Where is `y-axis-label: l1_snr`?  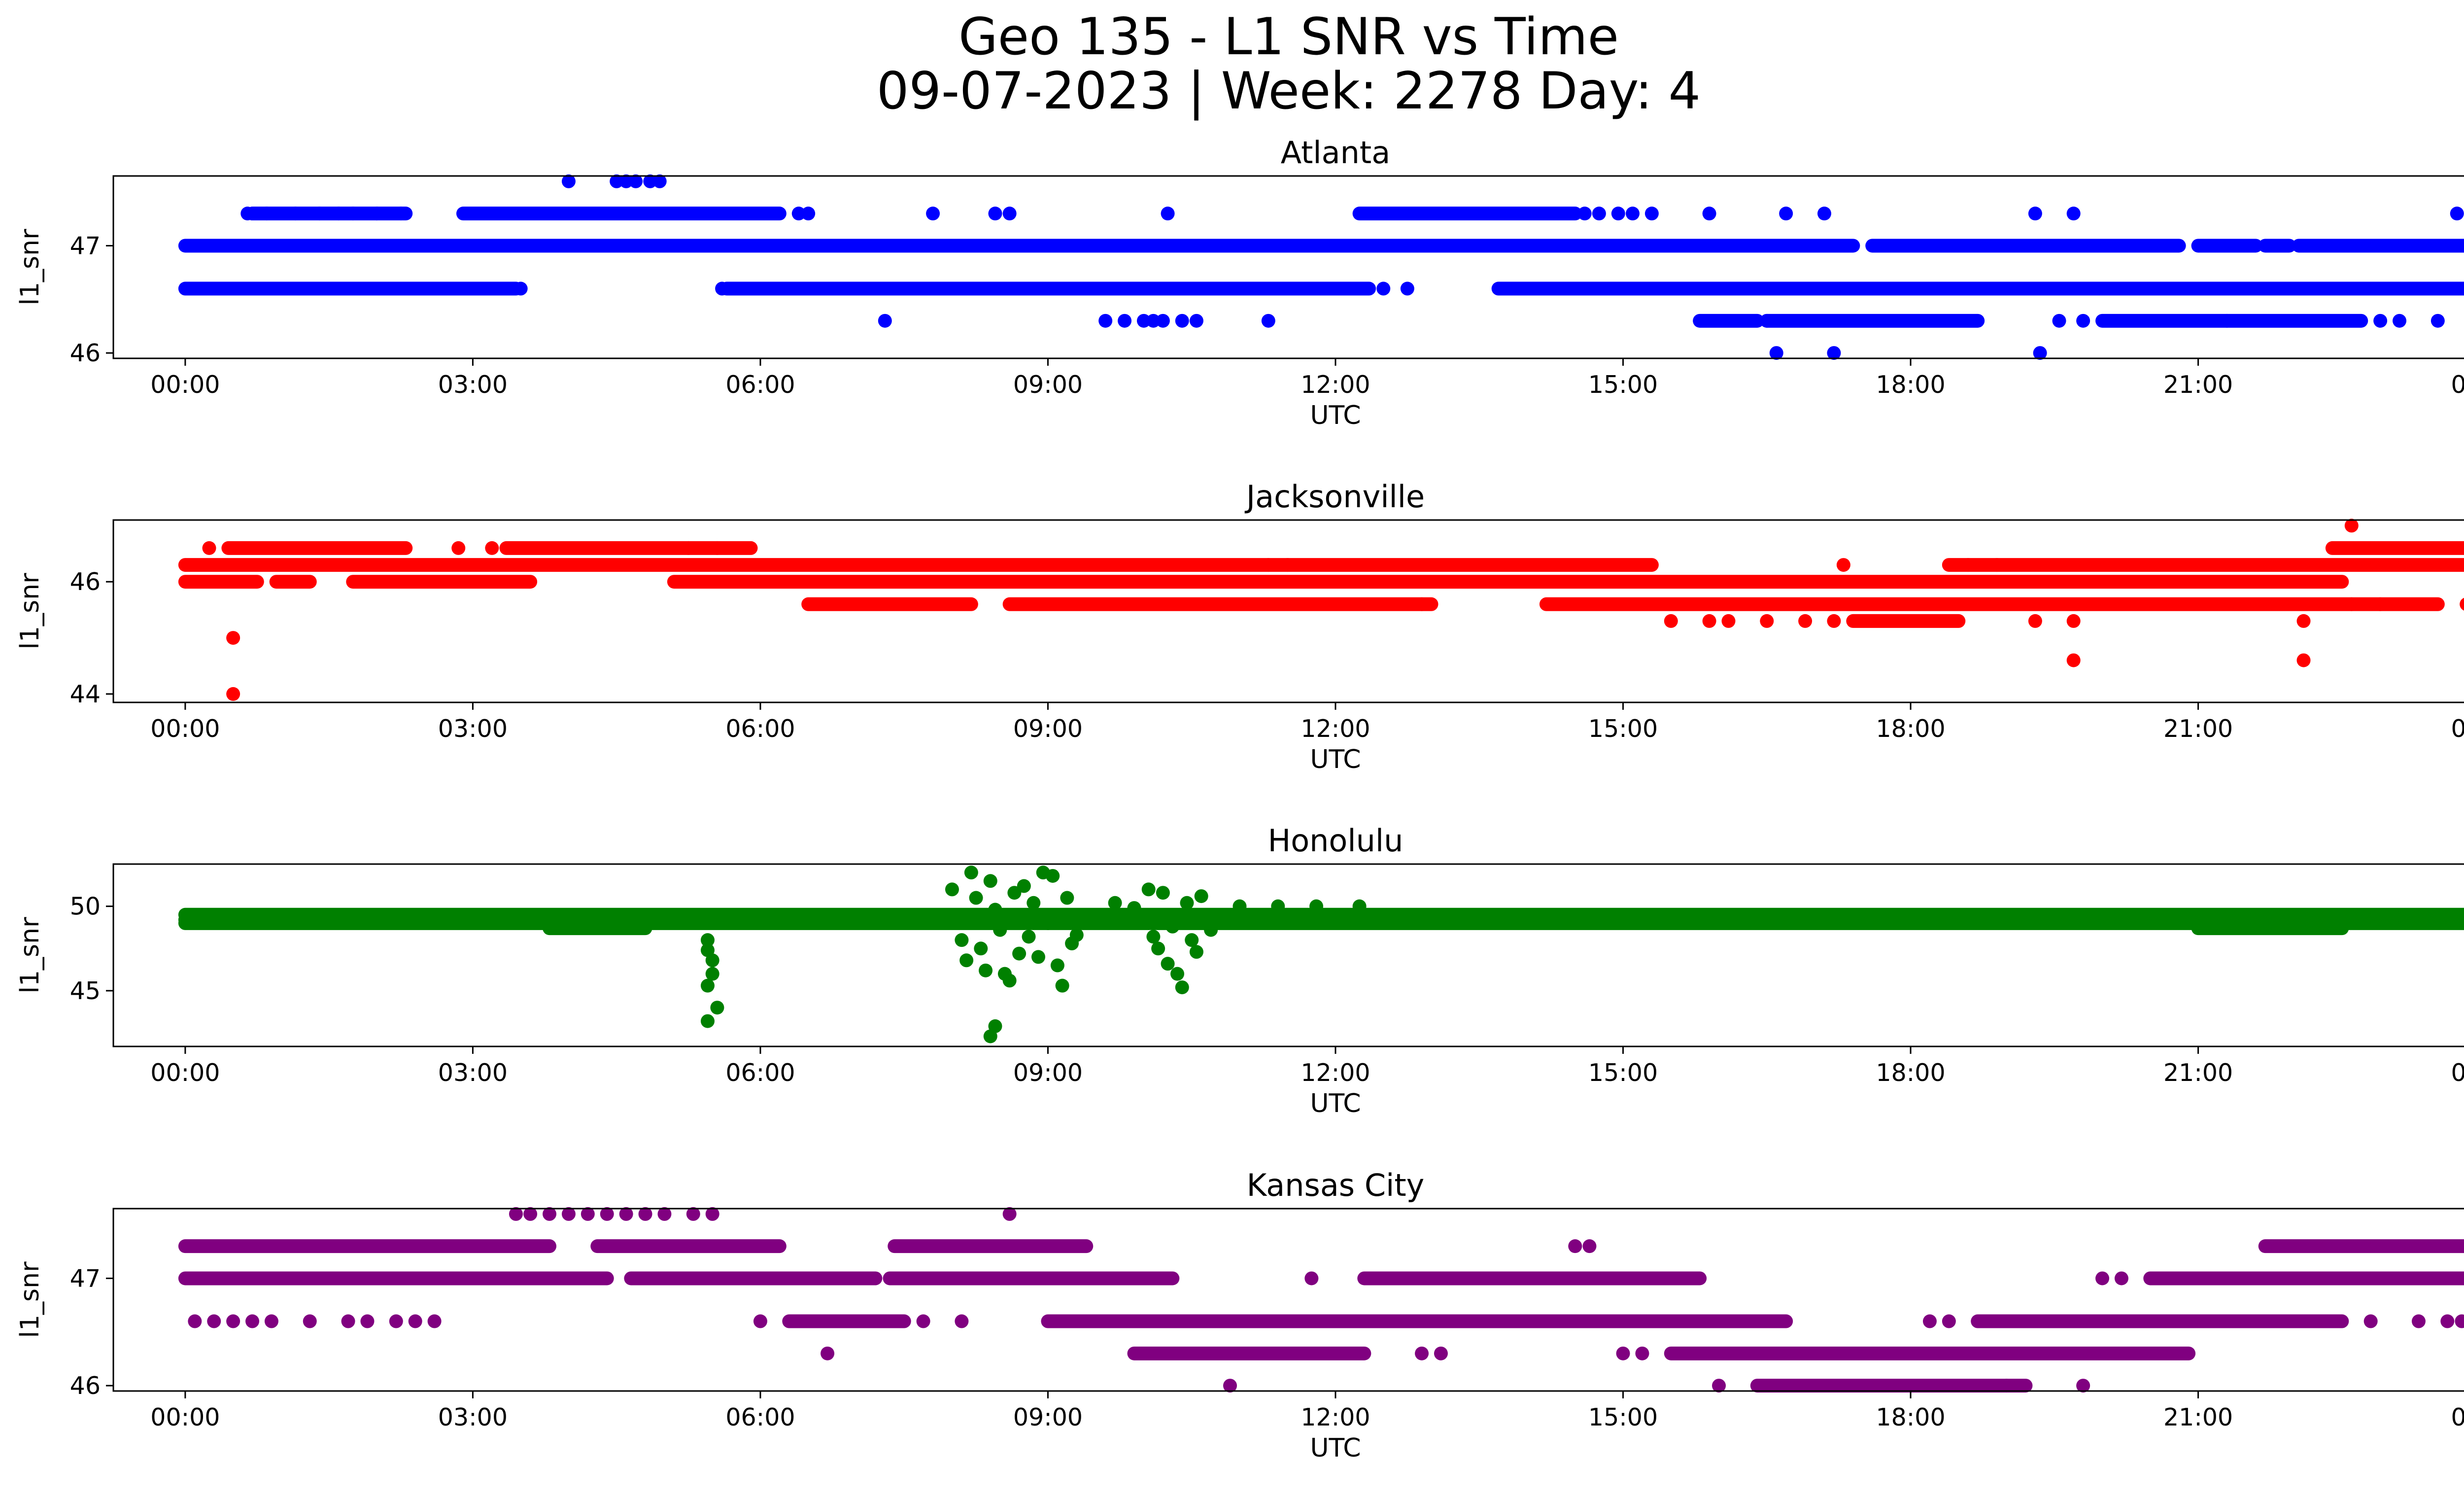
y-axis-label: l1_snr is located at coordinates (30, 1299).